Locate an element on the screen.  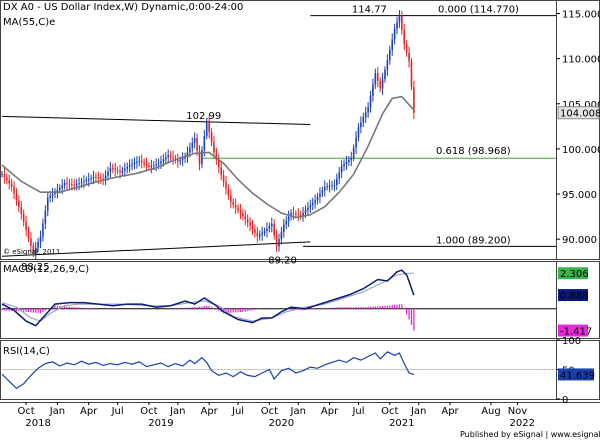
copyright: © eSignal, 2011 is located at coordinates (32, 252).